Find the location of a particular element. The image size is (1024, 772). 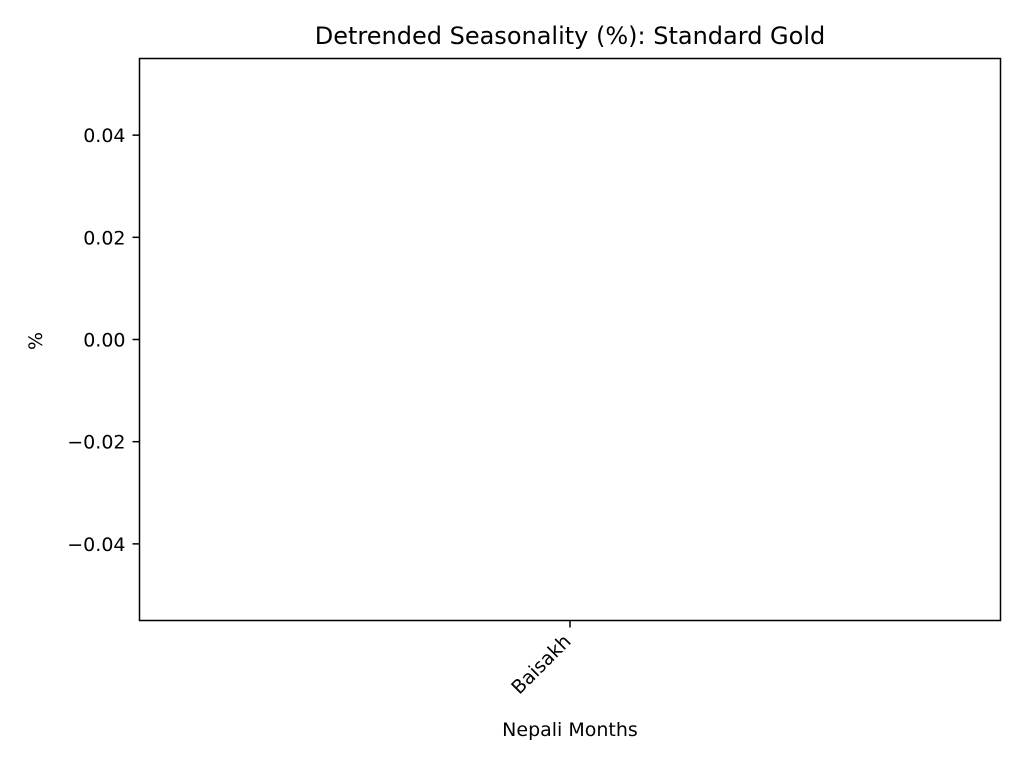

y-tick-label: −0.04 is located at coordinates (96, 545).